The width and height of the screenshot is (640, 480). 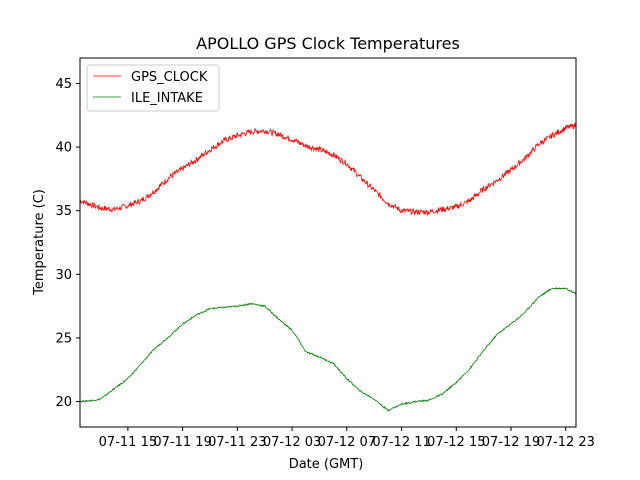 I want to click on y-tick-label: 30, so click(x=63, y=275).